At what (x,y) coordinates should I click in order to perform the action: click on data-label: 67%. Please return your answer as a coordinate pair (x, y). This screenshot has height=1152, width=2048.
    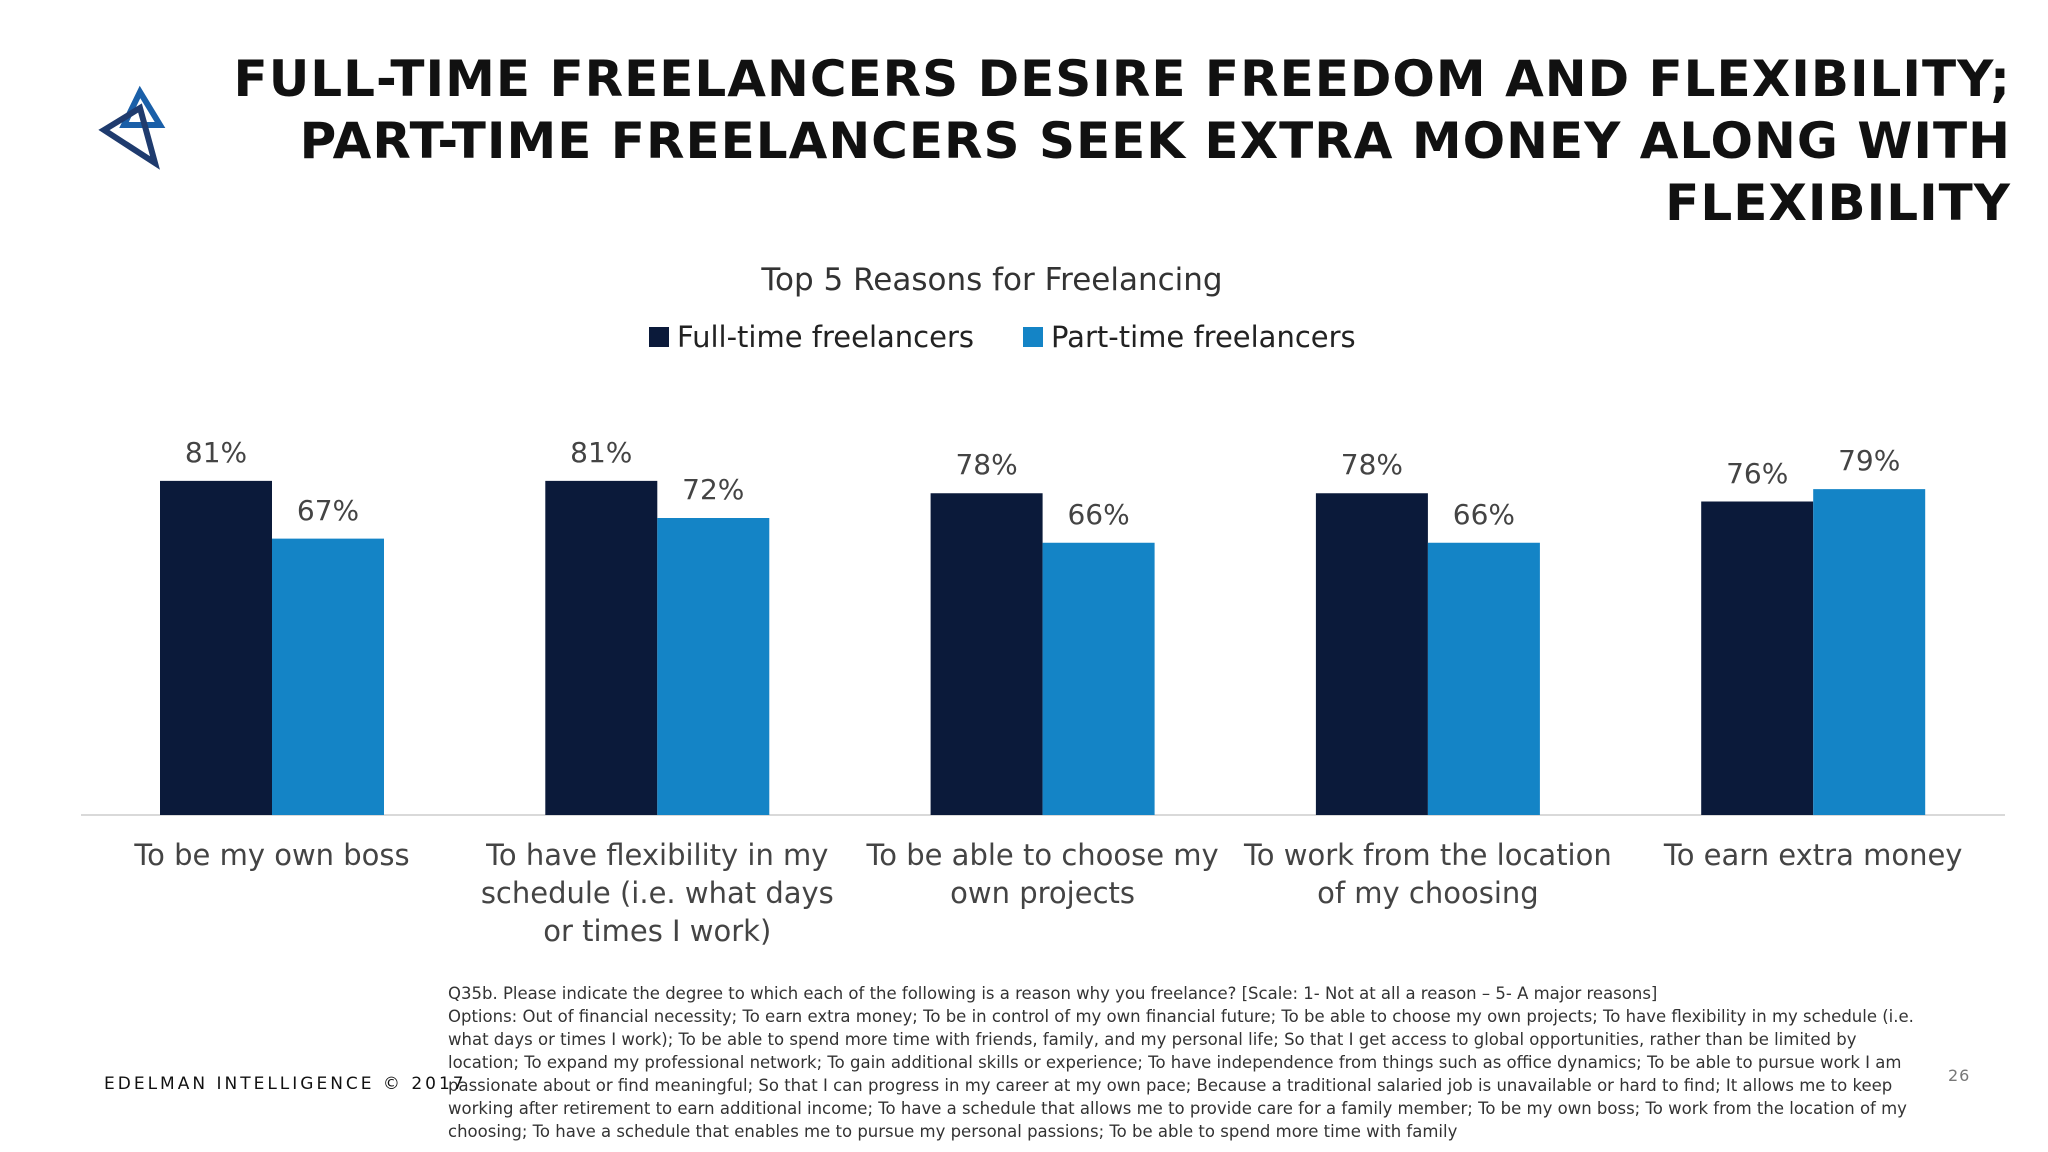
    Looking at the image, I should click on (328, 510).